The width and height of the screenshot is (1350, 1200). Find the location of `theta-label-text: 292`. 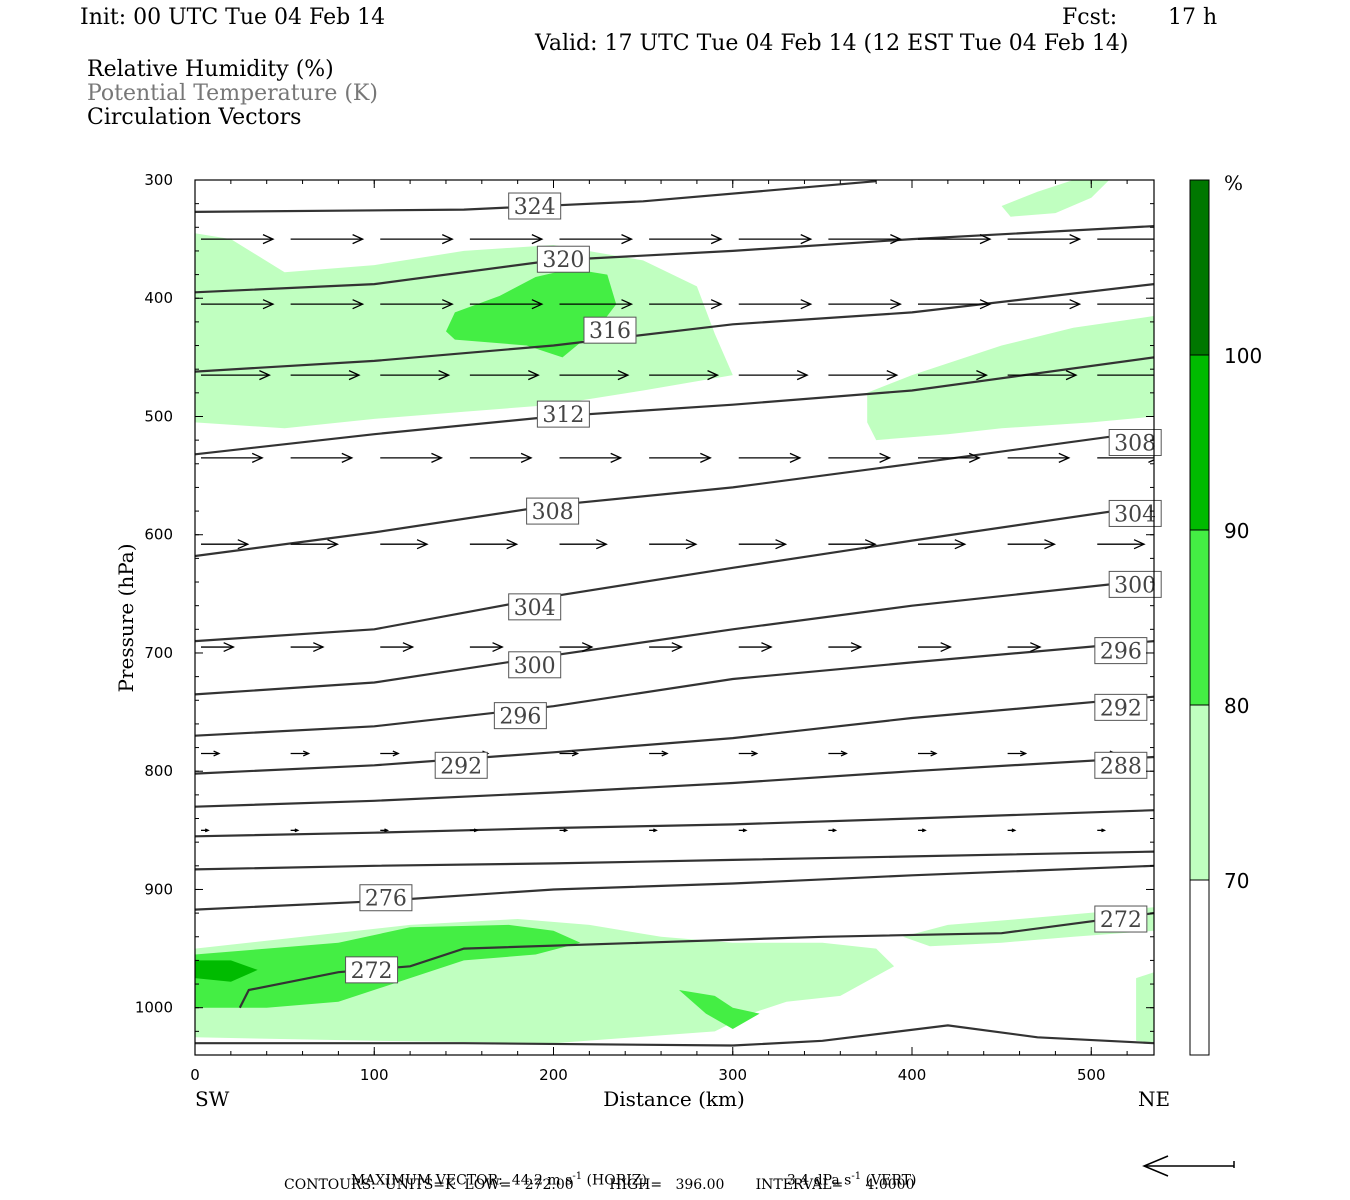

theta-label-text: 292 is located at coordinates (1121, 708).